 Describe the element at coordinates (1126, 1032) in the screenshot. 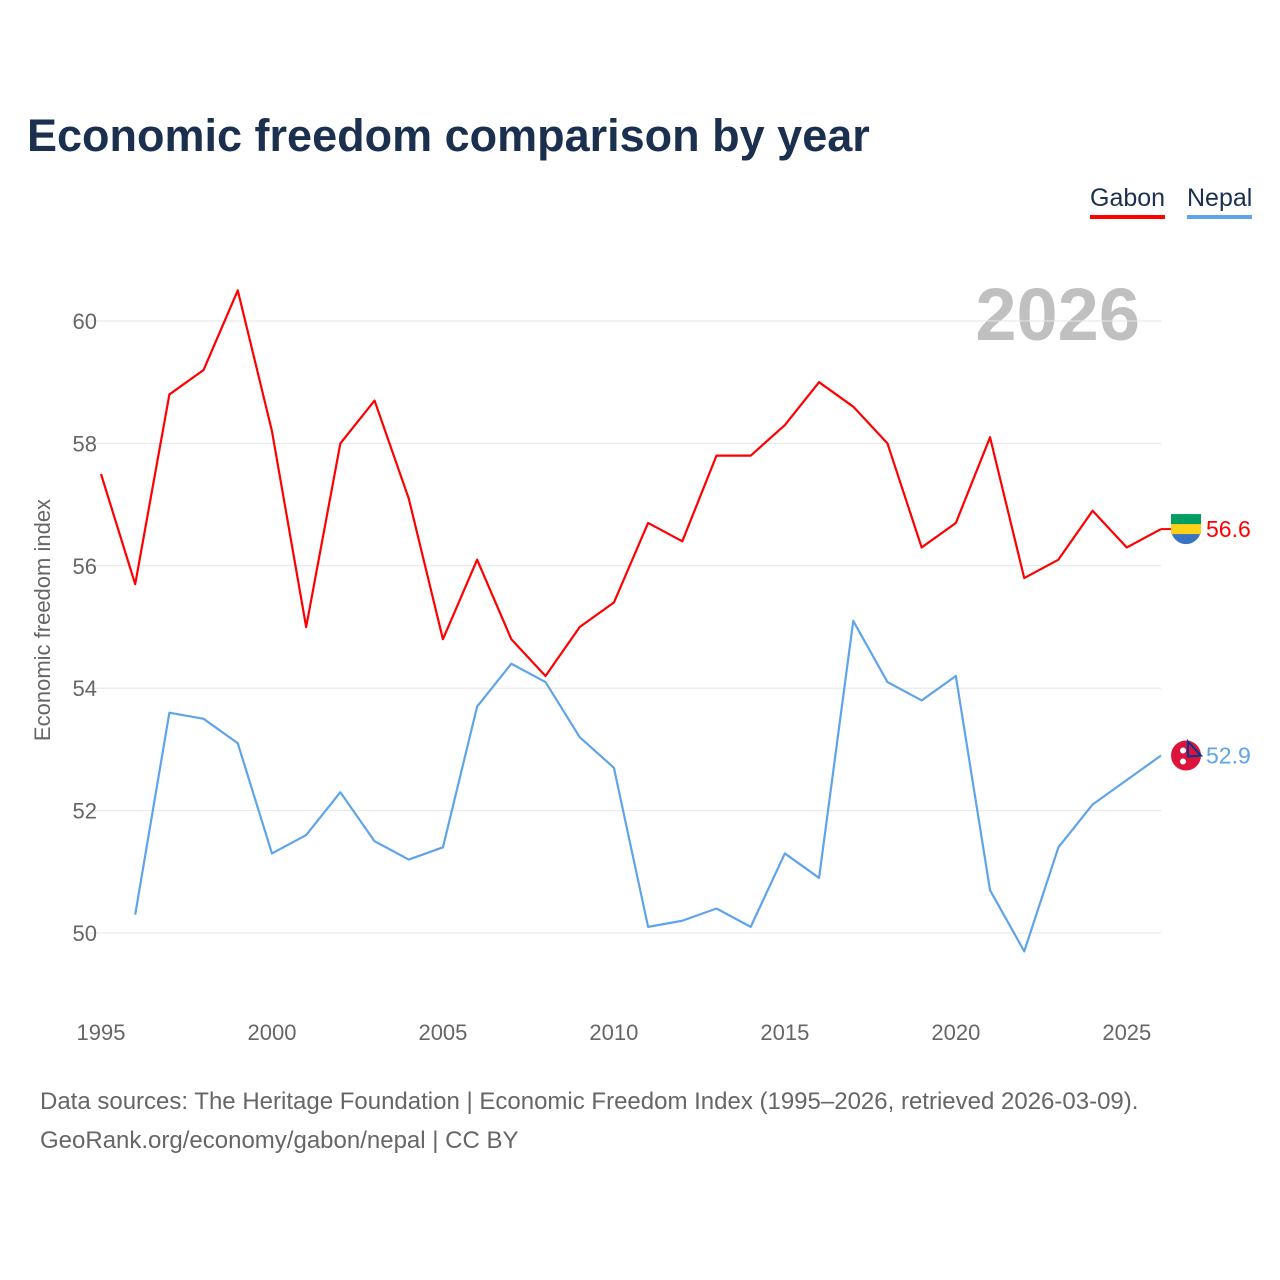

I see `x-tick-label: 2025` at that location.